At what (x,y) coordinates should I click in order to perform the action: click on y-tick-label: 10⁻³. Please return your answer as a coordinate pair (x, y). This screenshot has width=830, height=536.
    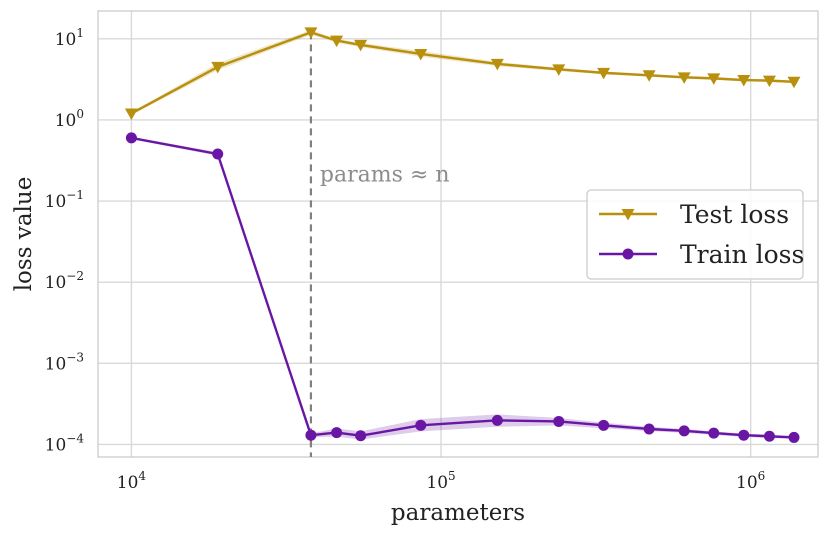
    Looking at the image, I should click on (64, 362).